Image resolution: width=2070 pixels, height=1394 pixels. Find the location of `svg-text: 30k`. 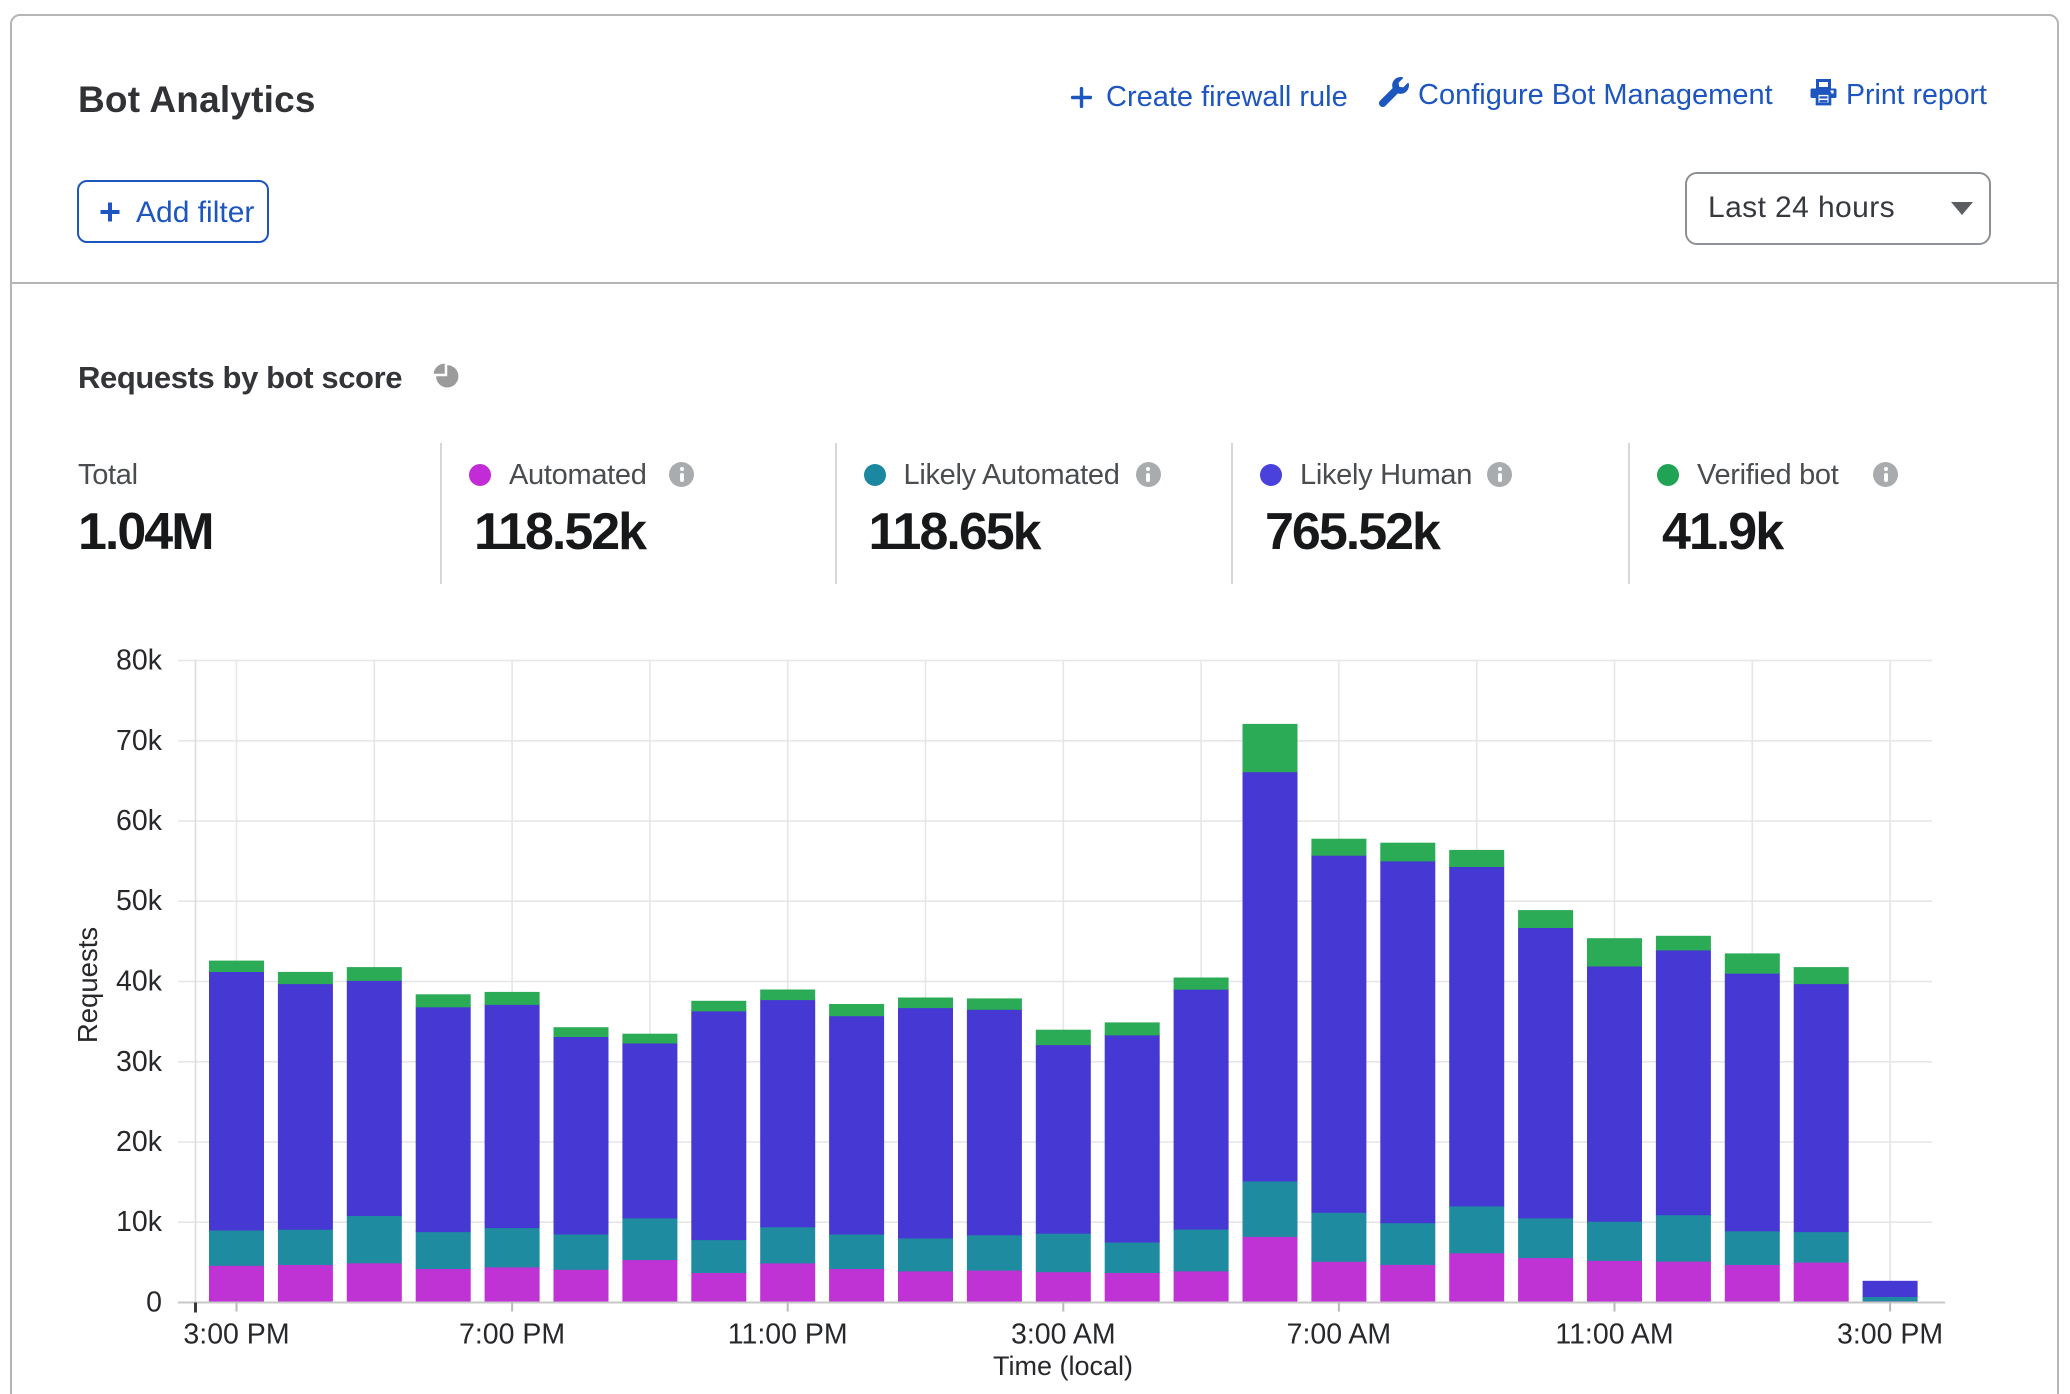

svg-text: 30k is located at coordinates (139, 1062).